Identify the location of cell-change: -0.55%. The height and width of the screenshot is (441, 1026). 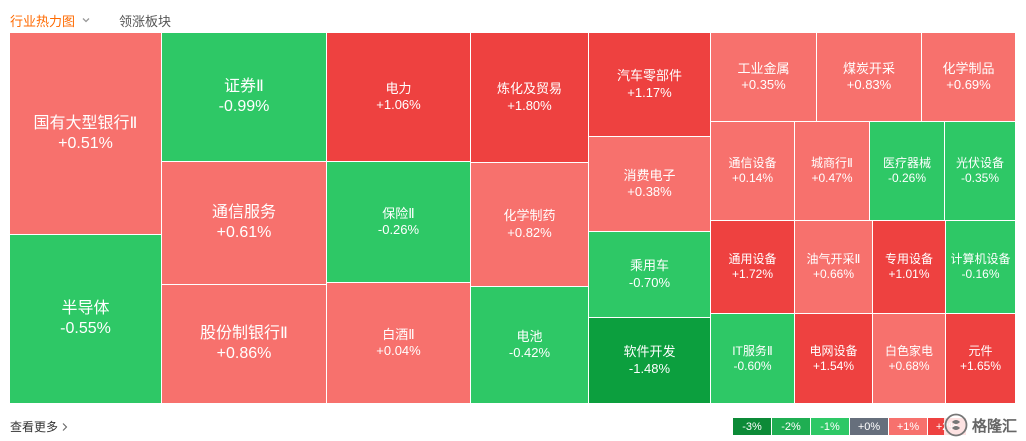
(85, 328).